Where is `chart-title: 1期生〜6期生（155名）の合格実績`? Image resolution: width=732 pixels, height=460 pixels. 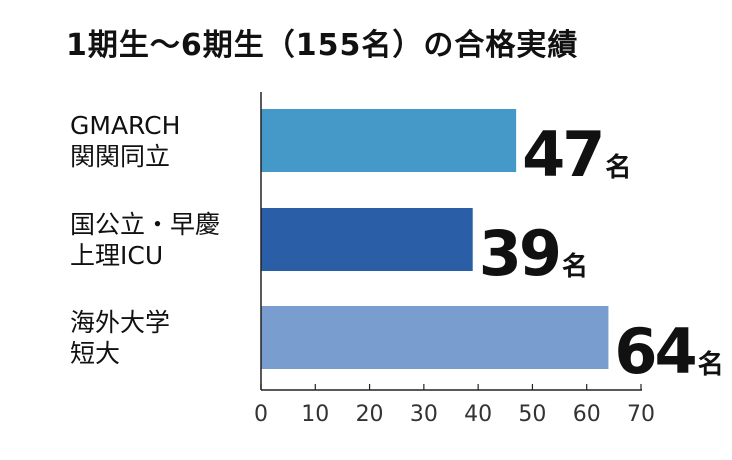
chart-title: 1期生〜6期生（155名）の合格実績 is located at coordinates (322, 45).